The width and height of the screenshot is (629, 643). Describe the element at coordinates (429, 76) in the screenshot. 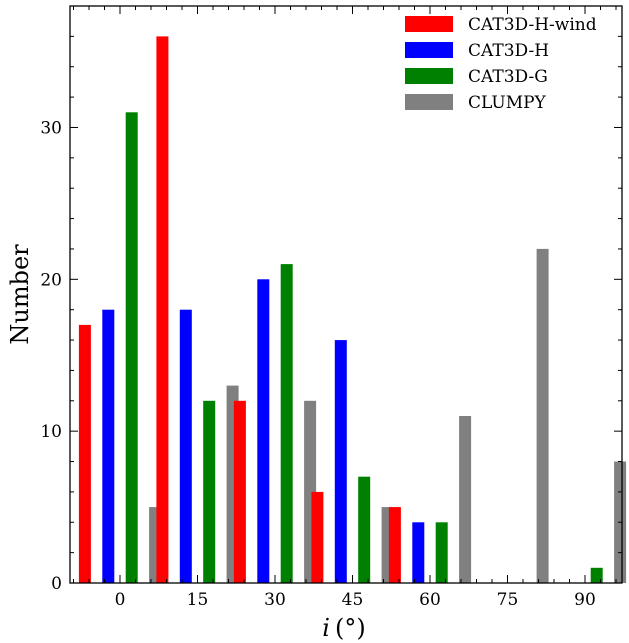

I see `legend-swatch-cat3d-g` at that location.